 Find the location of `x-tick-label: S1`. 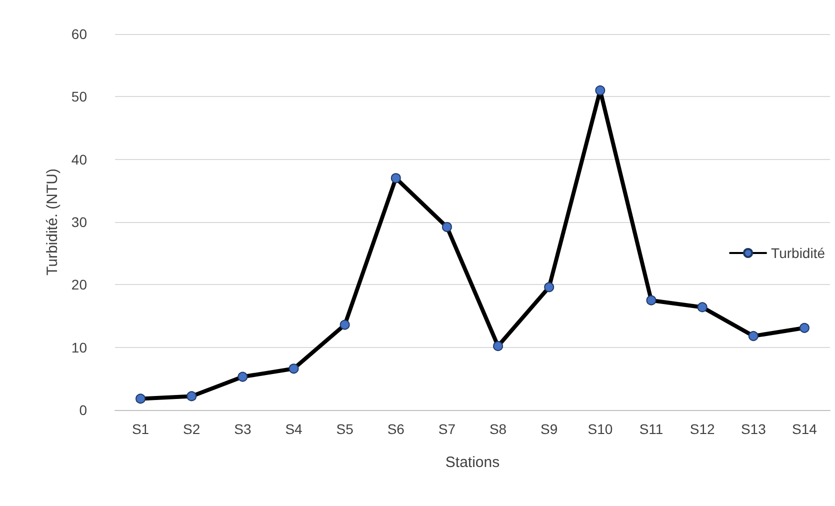

x-tick-label: S1 is located at coordinates (141, 429).